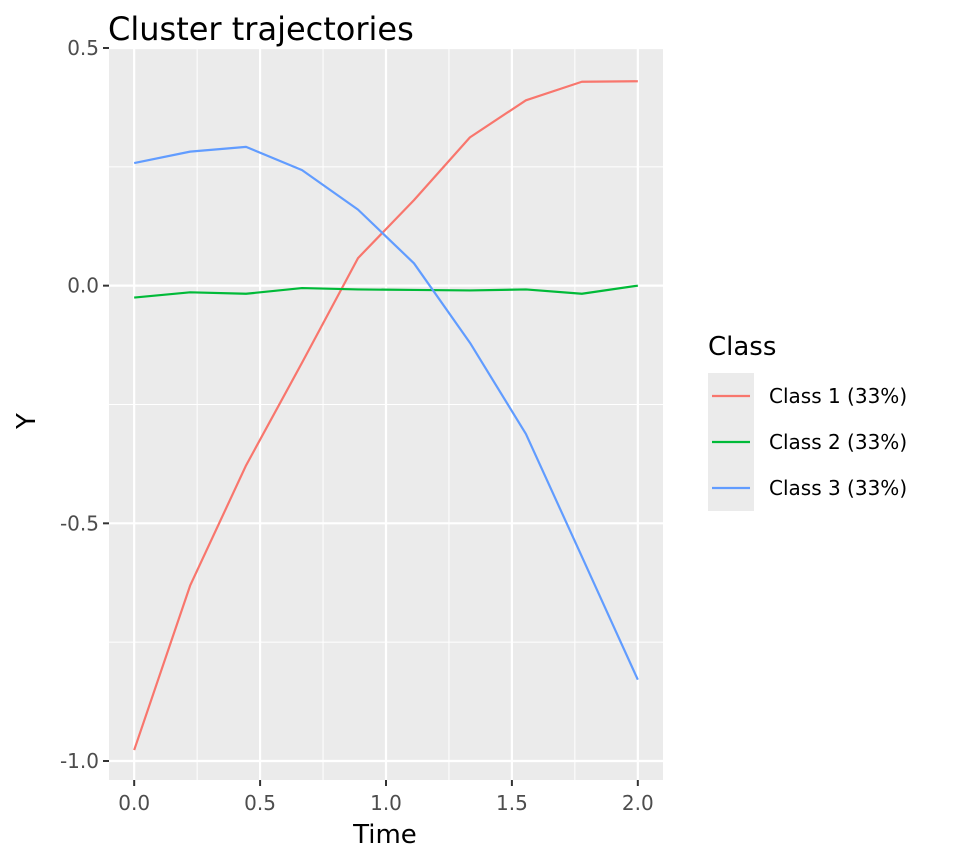  I want to click on y-tick-label: -1.0, so click(79, 761).